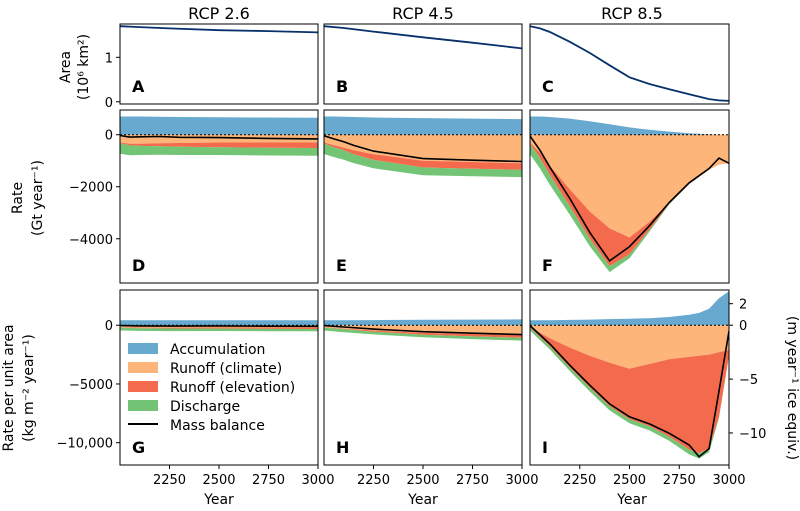 The height and width of the screenshot is (511, 800). What do you see at coordinates (423, 13) in the screenshot?
I see `column-title-rcp45: RCP 4.5` at bounding box center [423, 13].